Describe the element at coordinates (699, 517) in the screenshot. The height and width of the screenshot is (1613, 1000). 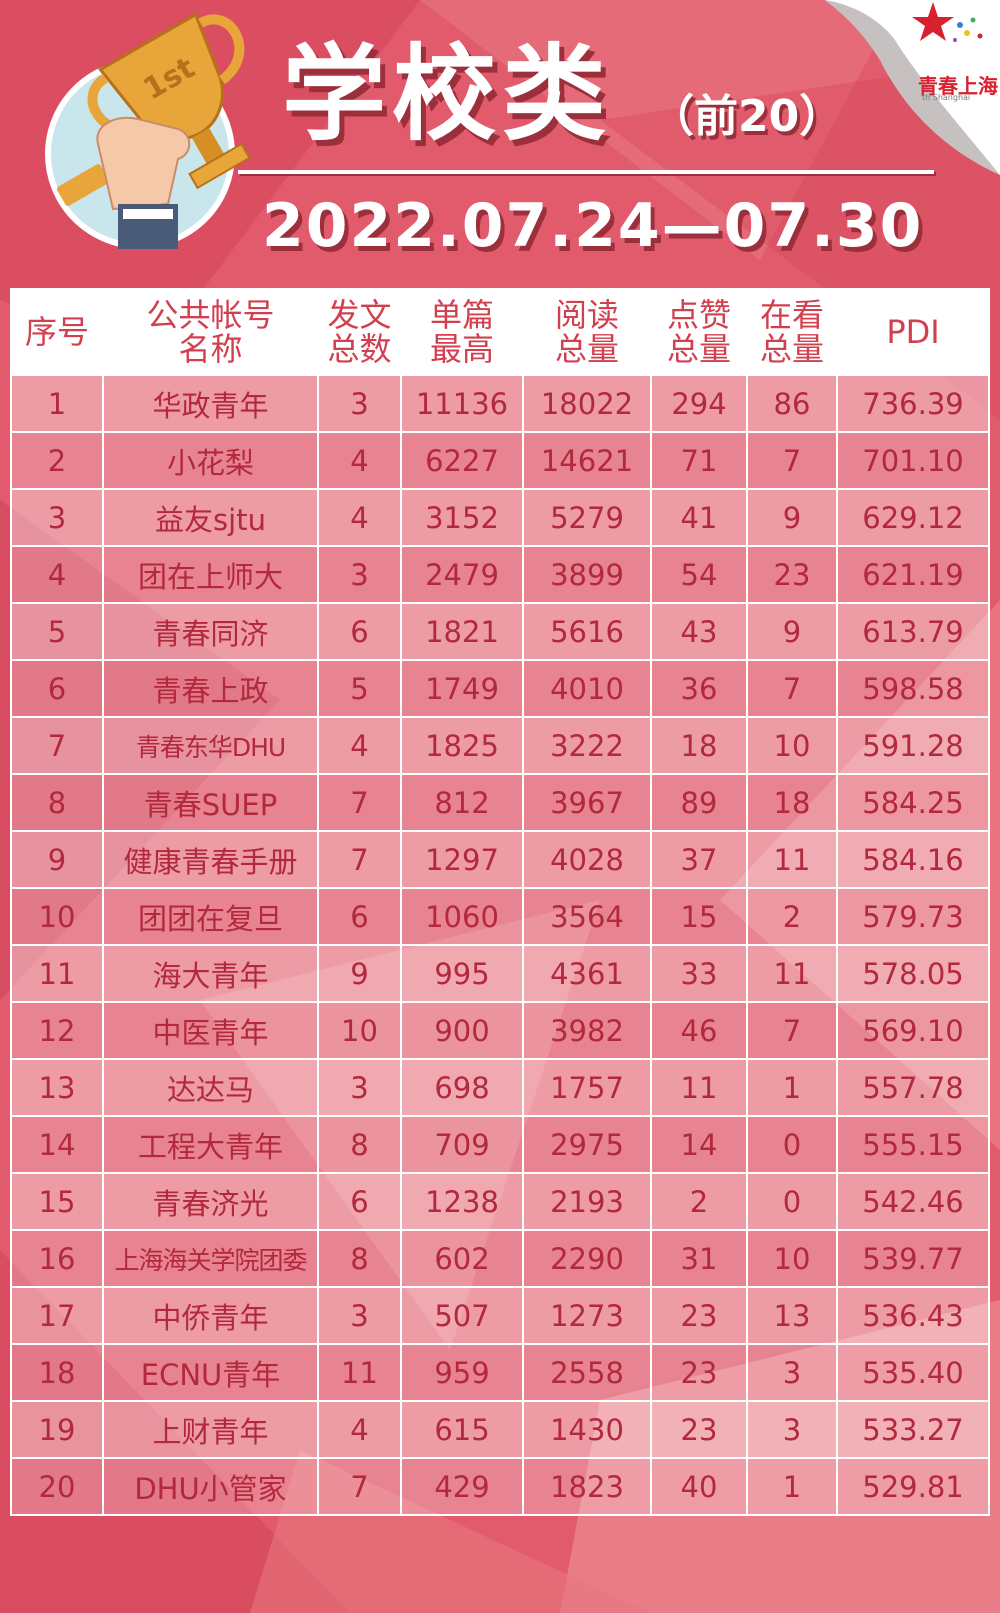
I see `cell-total-likes: 41` at that location.